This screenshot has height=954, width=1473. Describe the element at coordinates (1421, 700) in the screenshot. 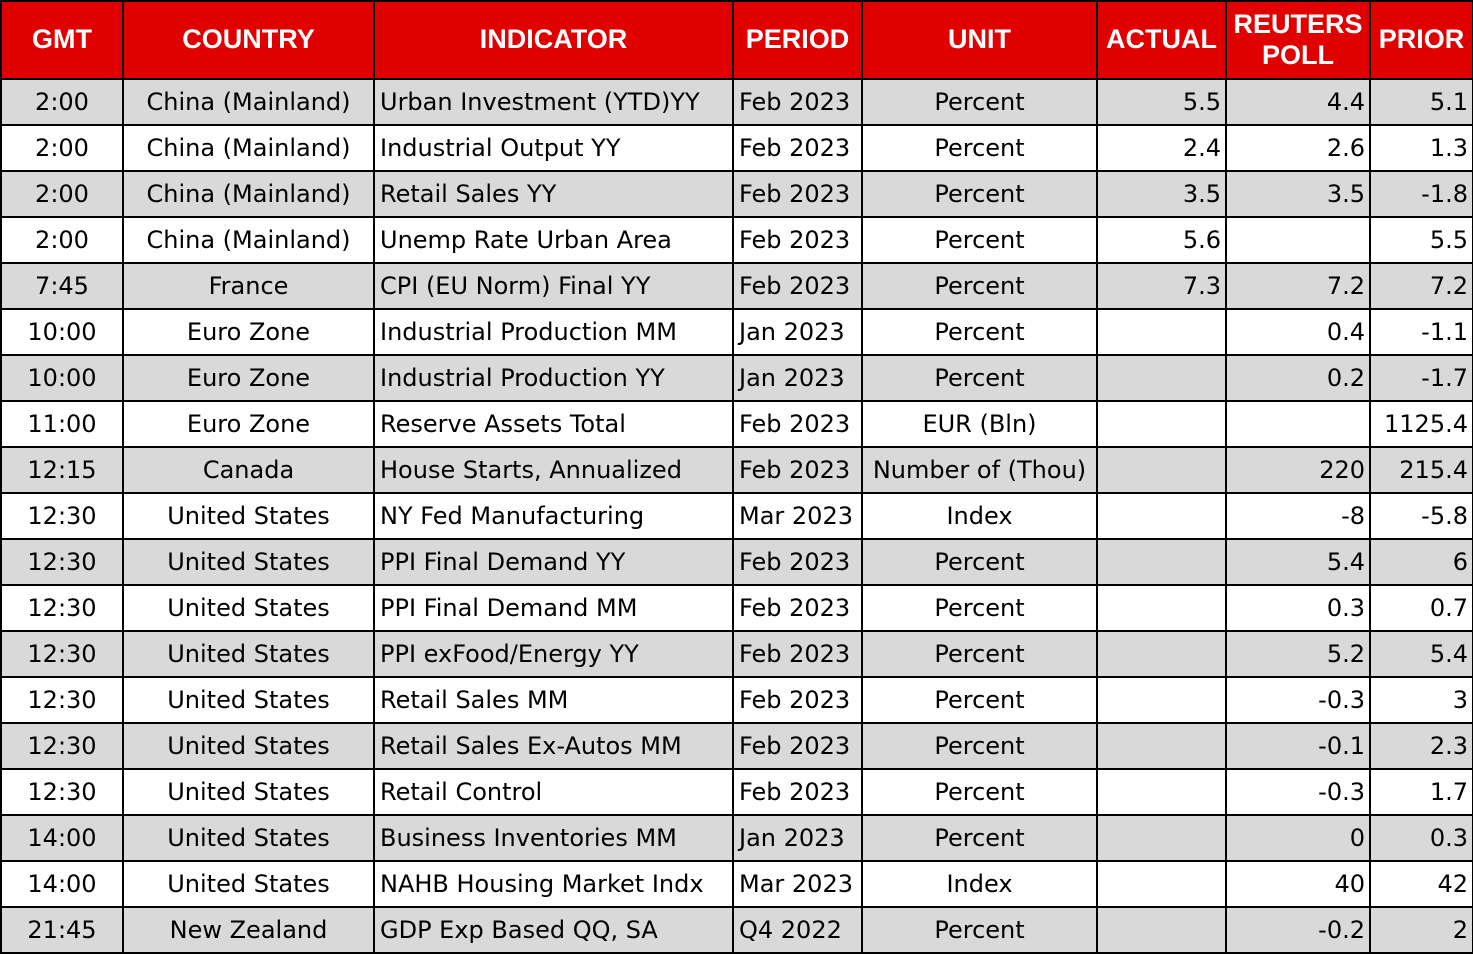

I see `cell-prior: 3` at that location.